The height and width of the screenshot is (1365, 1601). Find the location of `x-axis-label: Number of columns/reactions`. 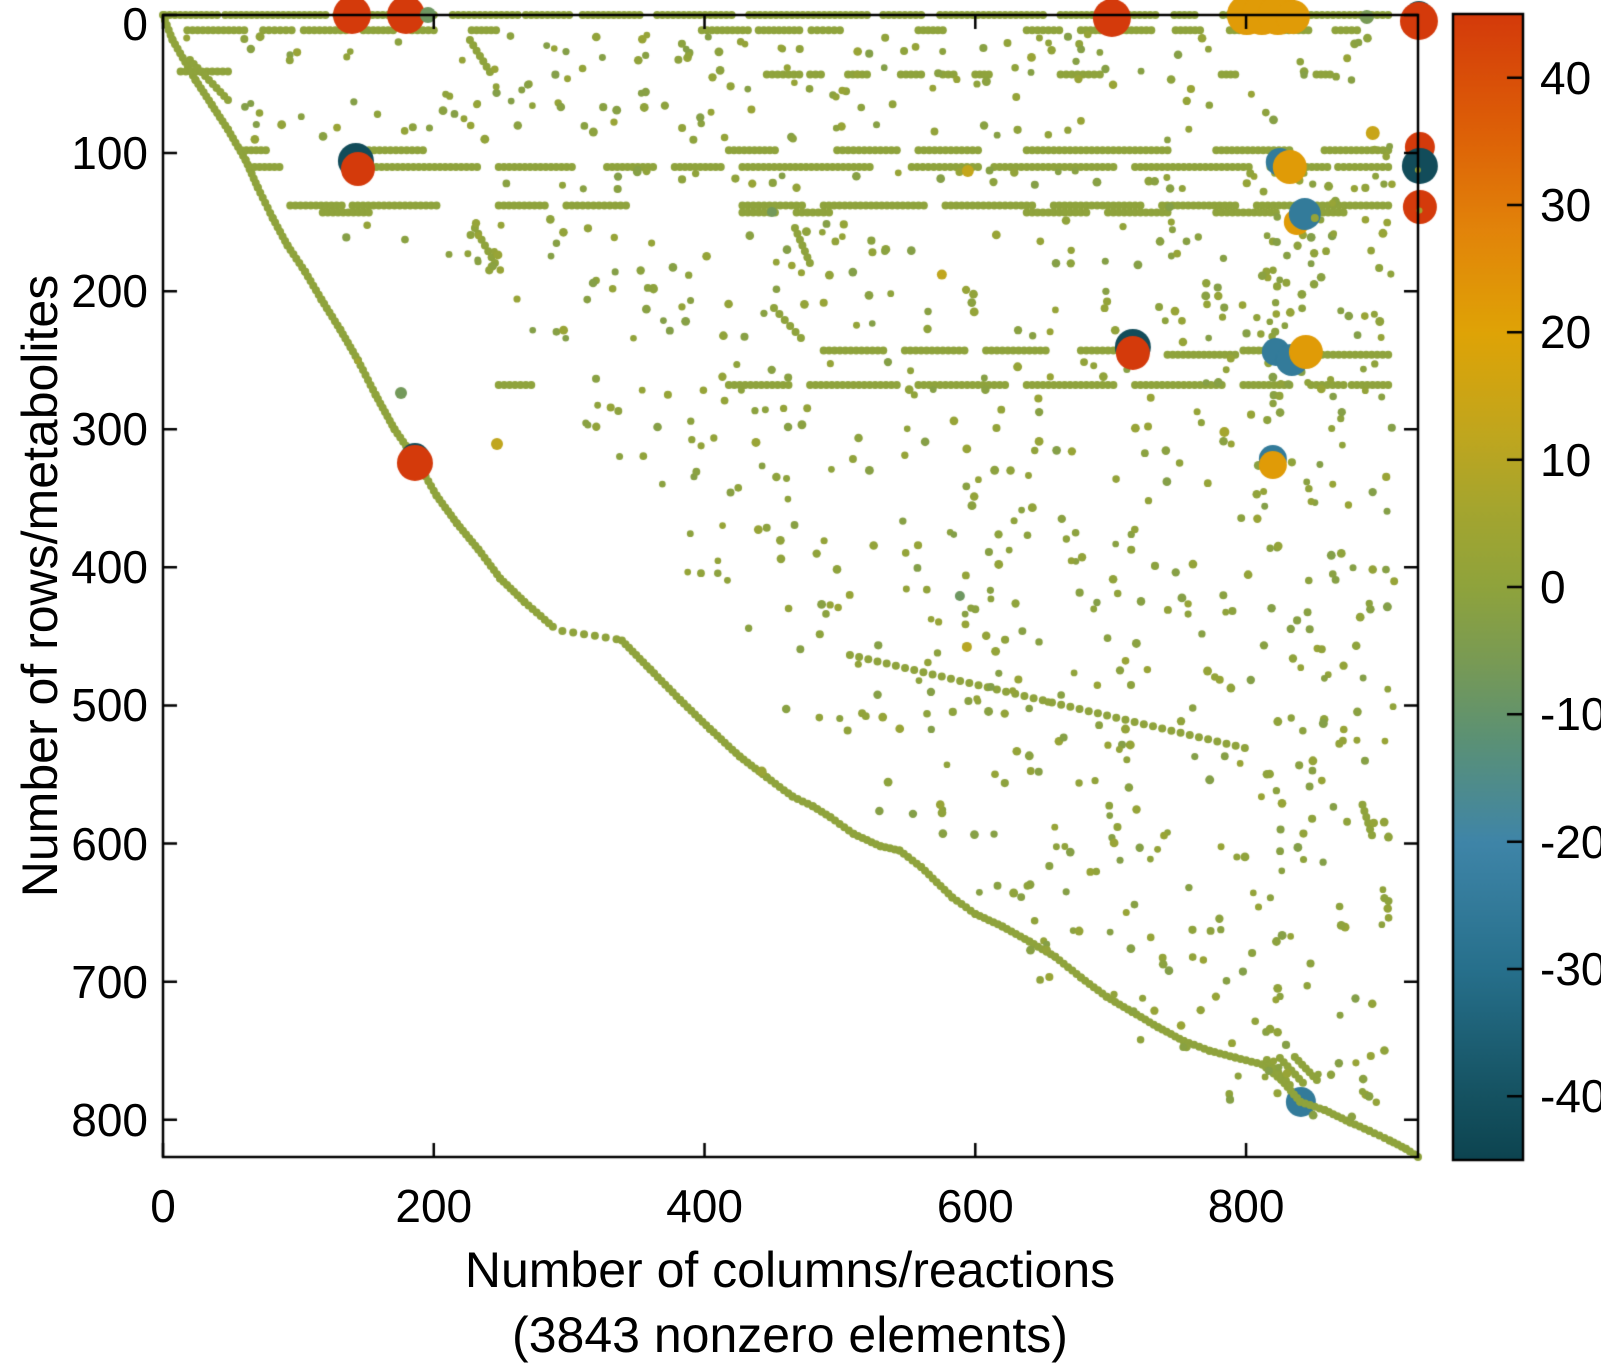

x-axis-label: Number of columns/reactions is located at coordinates (790, 1270).